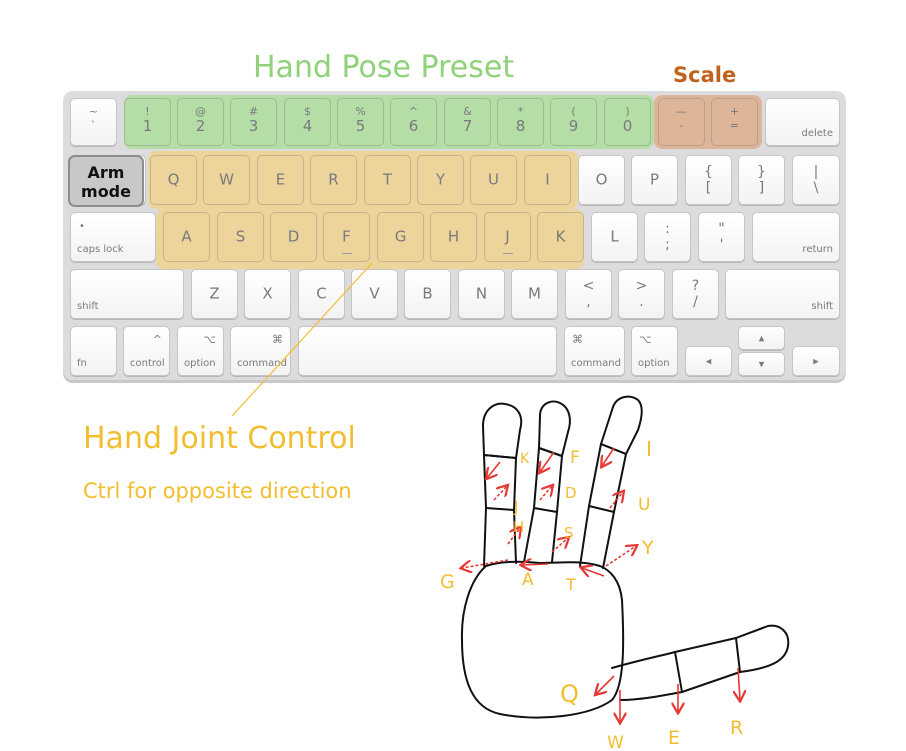 This screenshot has height=751, width=906. What do you see at coordinates (321, 294) in the screenshot?
I see `key-c: C` at bounding box center [321, 294].